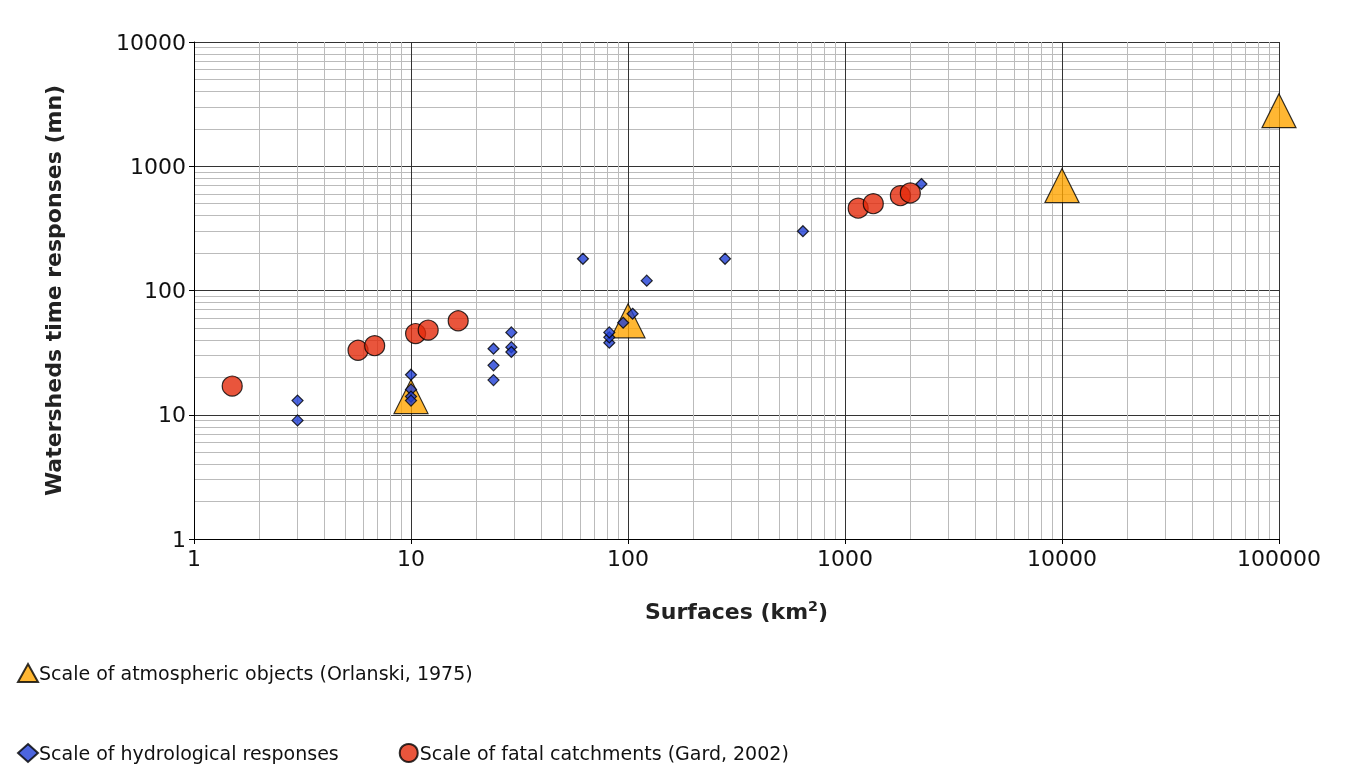 The height and width of the screenshot is (778, 1347). I want to click on x-tick-label: 1000, so click(845, 558).